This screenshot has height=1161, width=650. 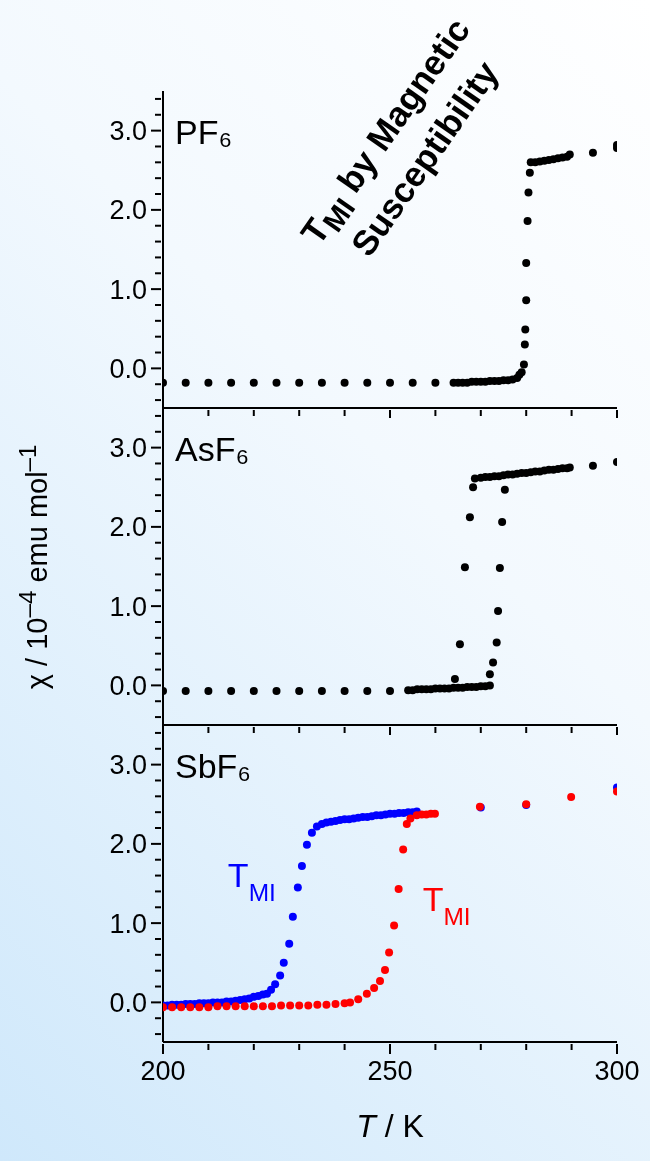 I want to click on x-tick-label: 250, so click(x=390, y=1071).